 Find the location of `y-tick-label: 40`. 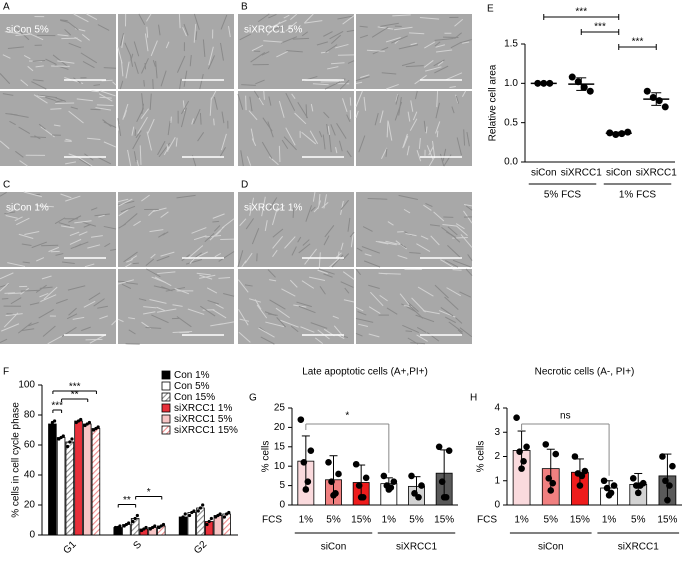

y-tick-label: 40 is located at coordinates (30, 475).